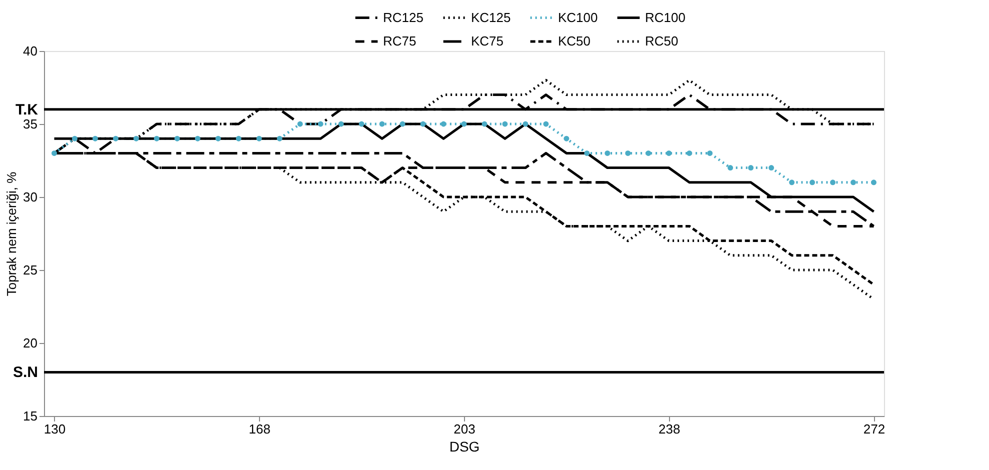 The image size is (989, 470). Describe the element at coordinates (259, 429) in the screenshot. I see `x-tick-label: 168` at that location.